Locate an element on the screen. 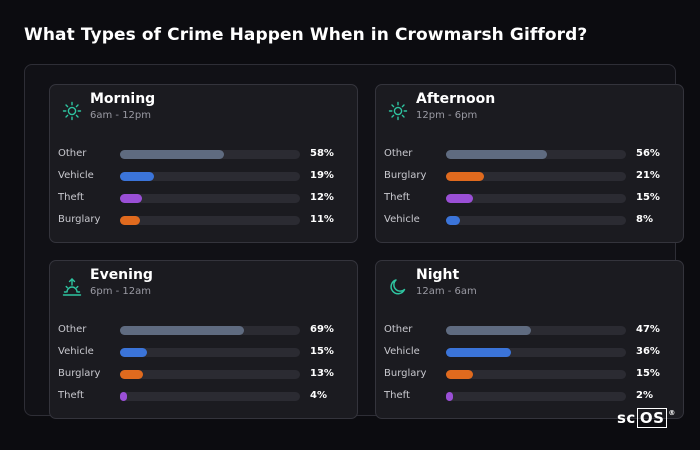 The image size is (700, 450). value-label: 13% is located at coordinates (322, 373).